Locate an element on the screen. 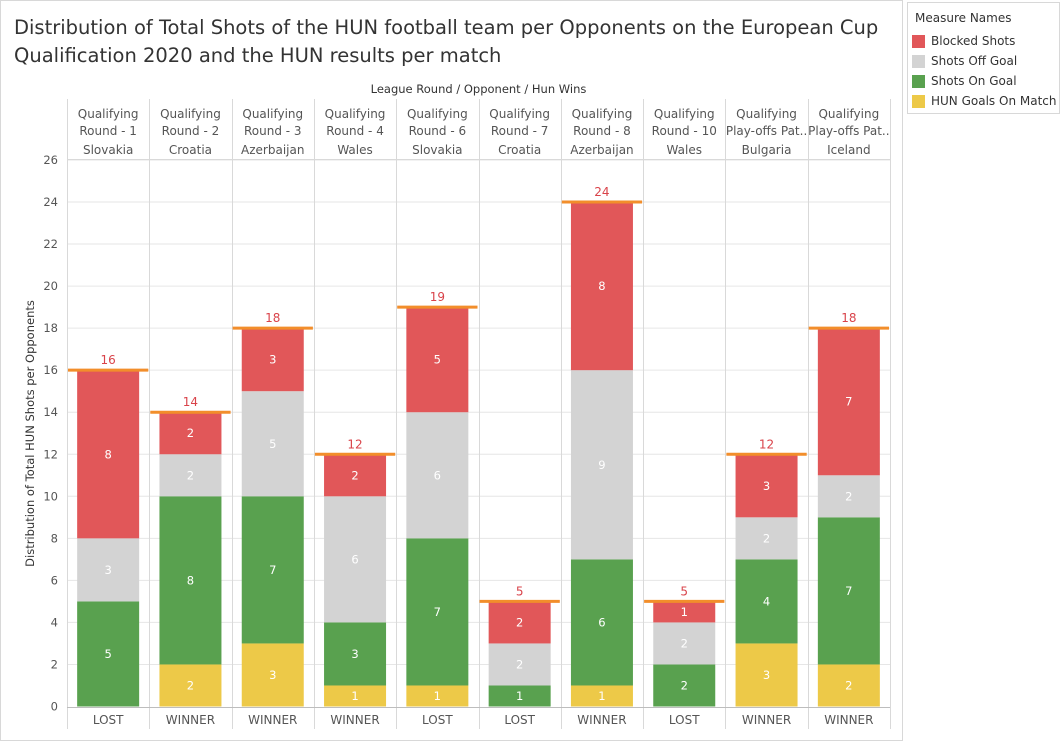 The image size is (1064, 742). legend-label: Blocked Shots is located at coordinates (973, 41).